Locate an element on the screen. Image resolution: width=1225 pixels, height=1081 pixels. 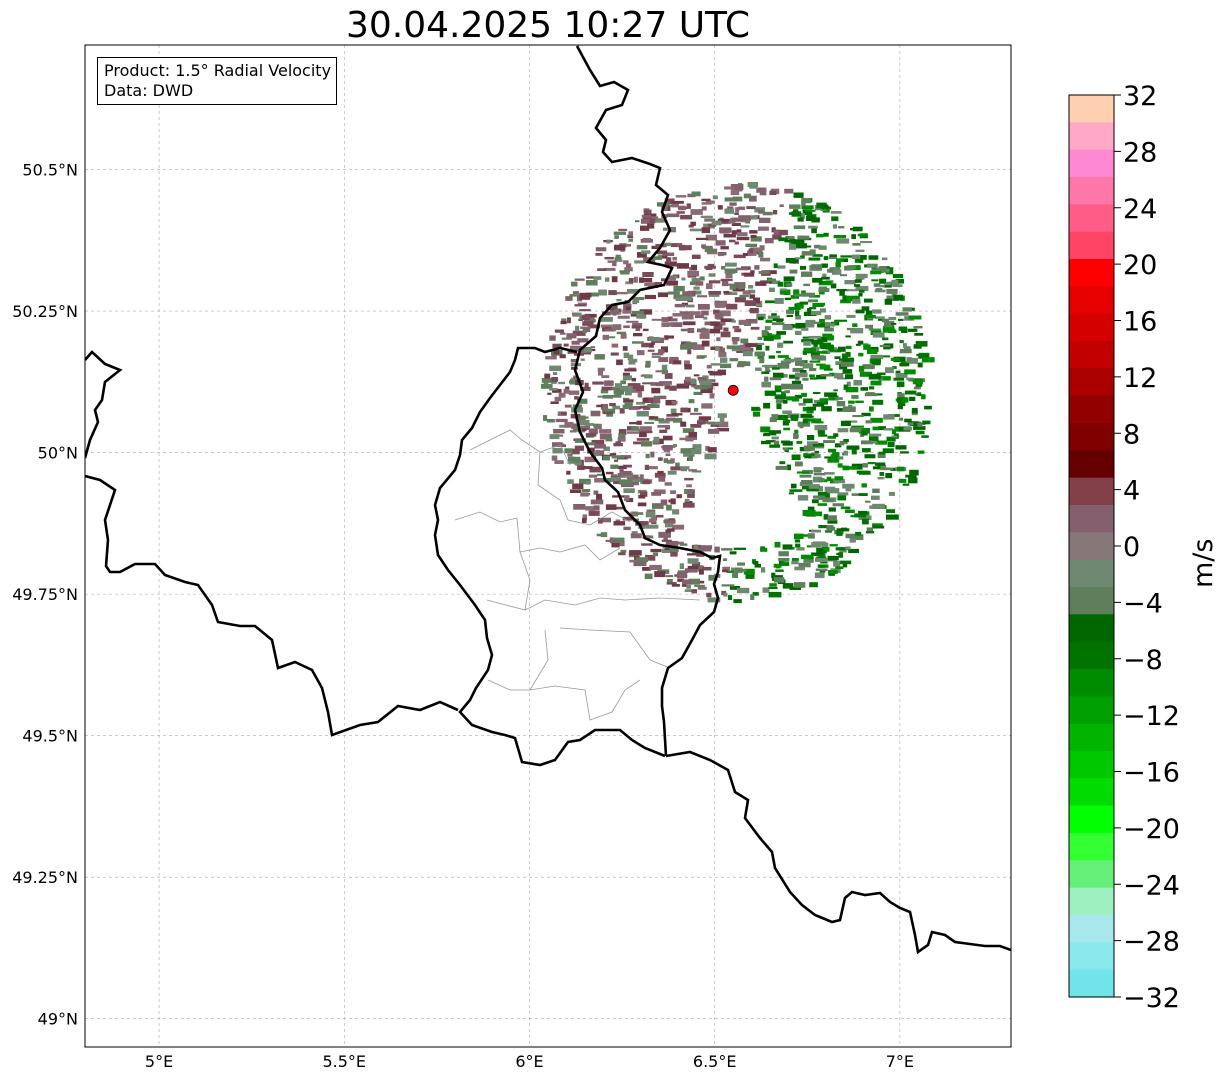
radar-site-marker is located at coordinates (733, 390).